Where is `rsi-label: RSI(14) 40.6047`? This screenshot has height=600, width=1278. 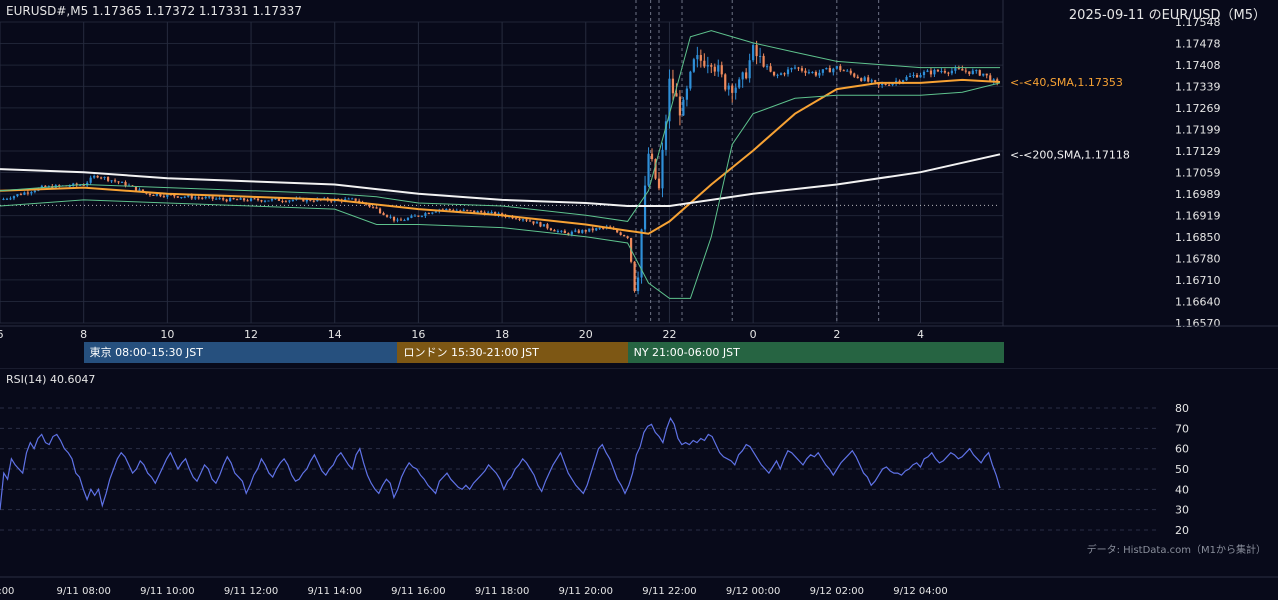 rsi-label: RSI(14) 40.6047 is located at coordinates (51, 379).